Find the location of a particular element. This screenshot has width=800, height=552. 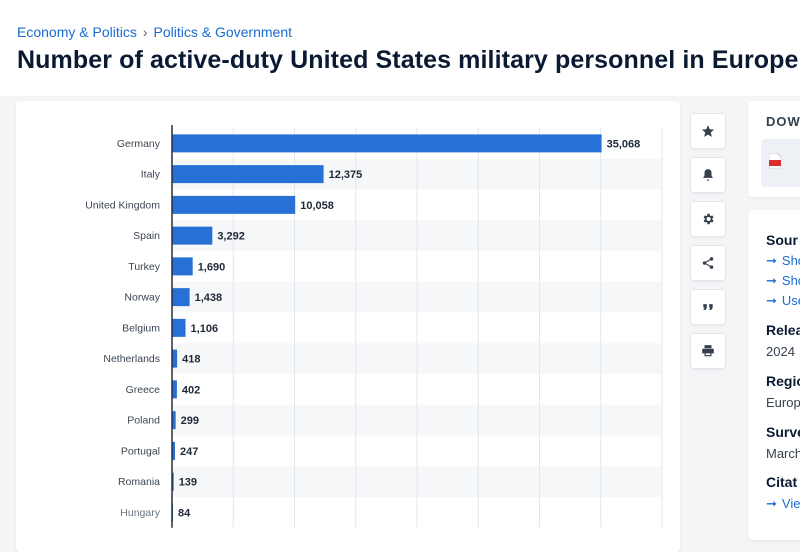

source-link-1-label: Sho is located at coordinates (790, 260).